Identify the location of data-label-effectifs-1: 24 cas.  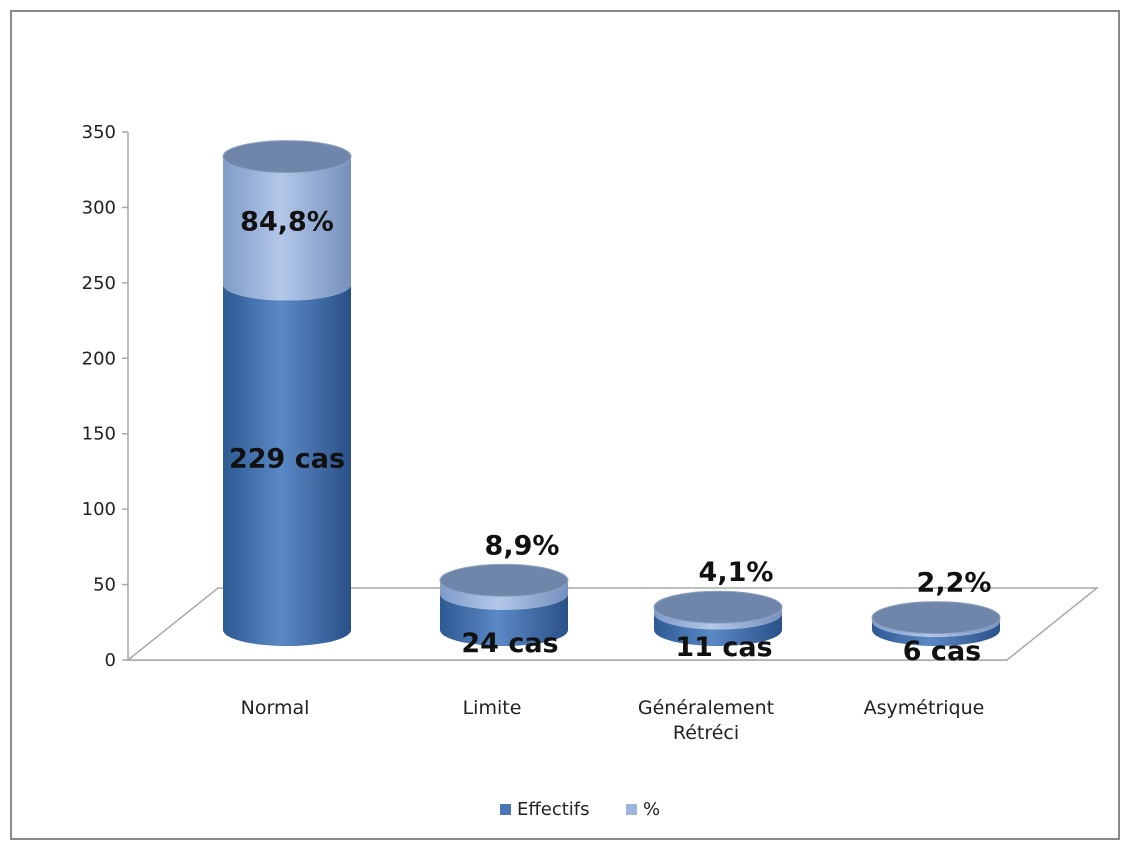
(509, 643).